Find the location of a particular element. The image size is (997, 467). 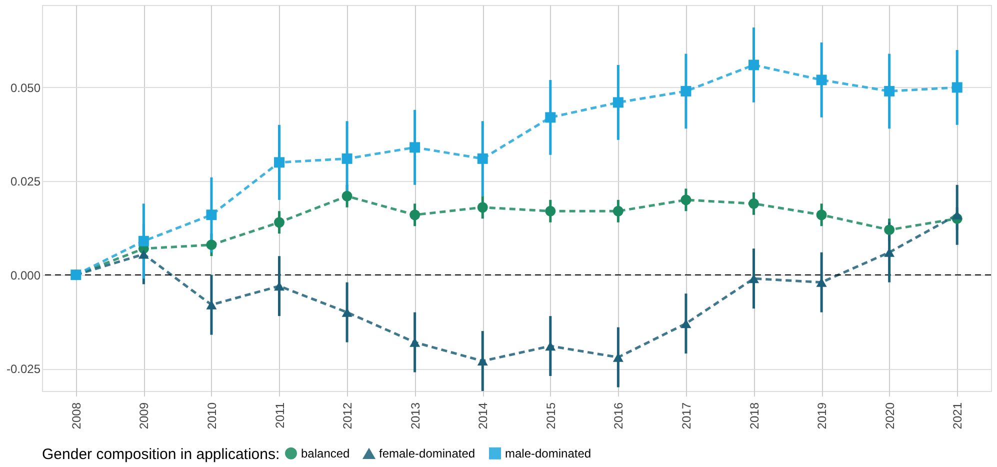

x-tick-label: 2009 is located at coordinates (144, 416).